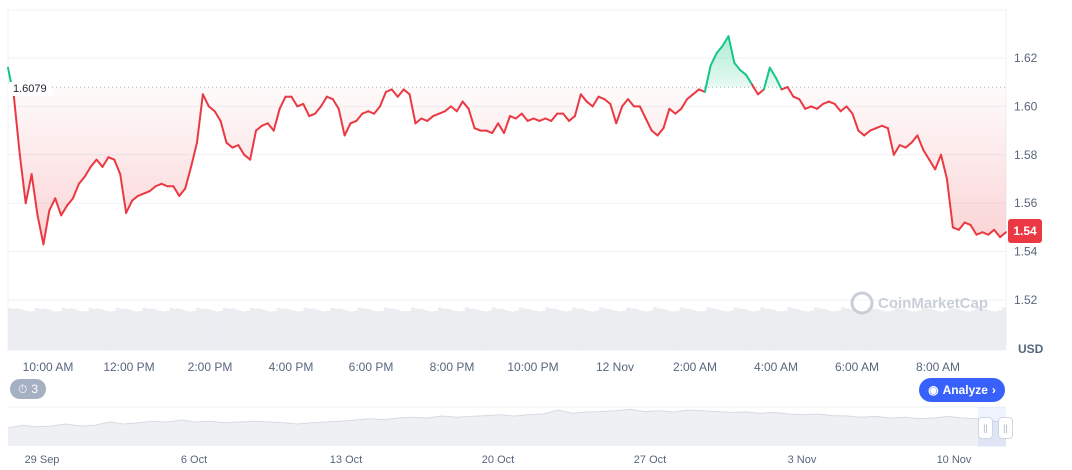 This screenshot has width=1072, height=470. Describe the element at coordinates (22, 388) in the screenshot. I see `history-icon: ⏱` at that location.